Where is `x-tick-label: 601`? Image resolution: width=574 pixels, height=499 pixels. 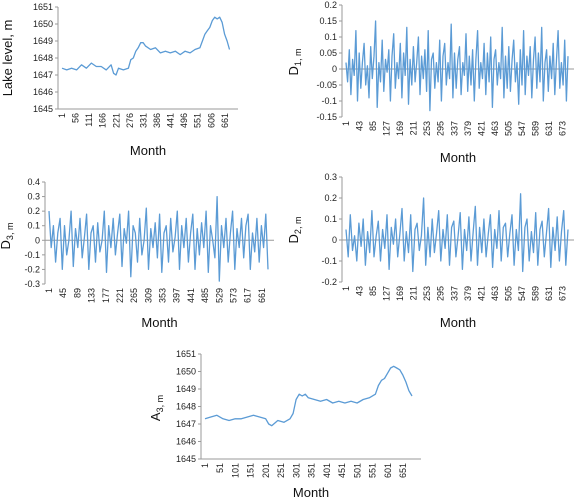 x-tick-label: 601 is located at coordinates (388, 470).